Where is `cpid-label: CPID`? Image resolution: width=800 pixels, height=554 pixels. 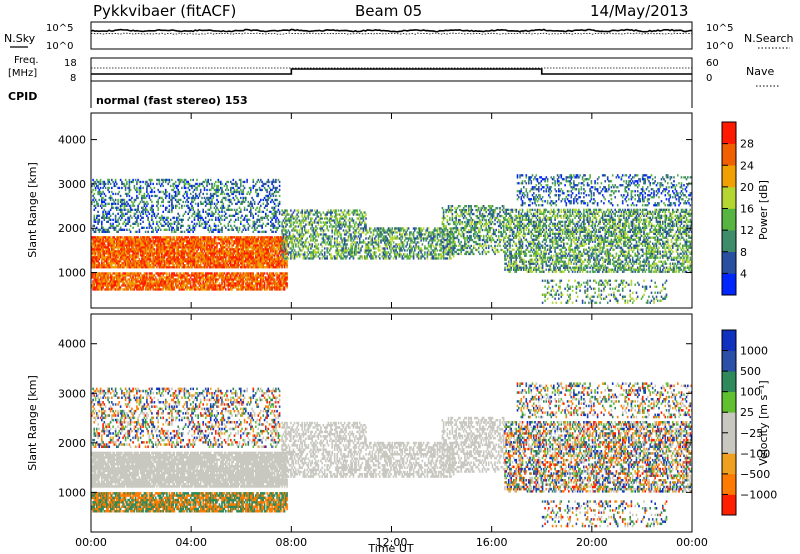 cpid-label: CPID is located at coordinates (22, 96).